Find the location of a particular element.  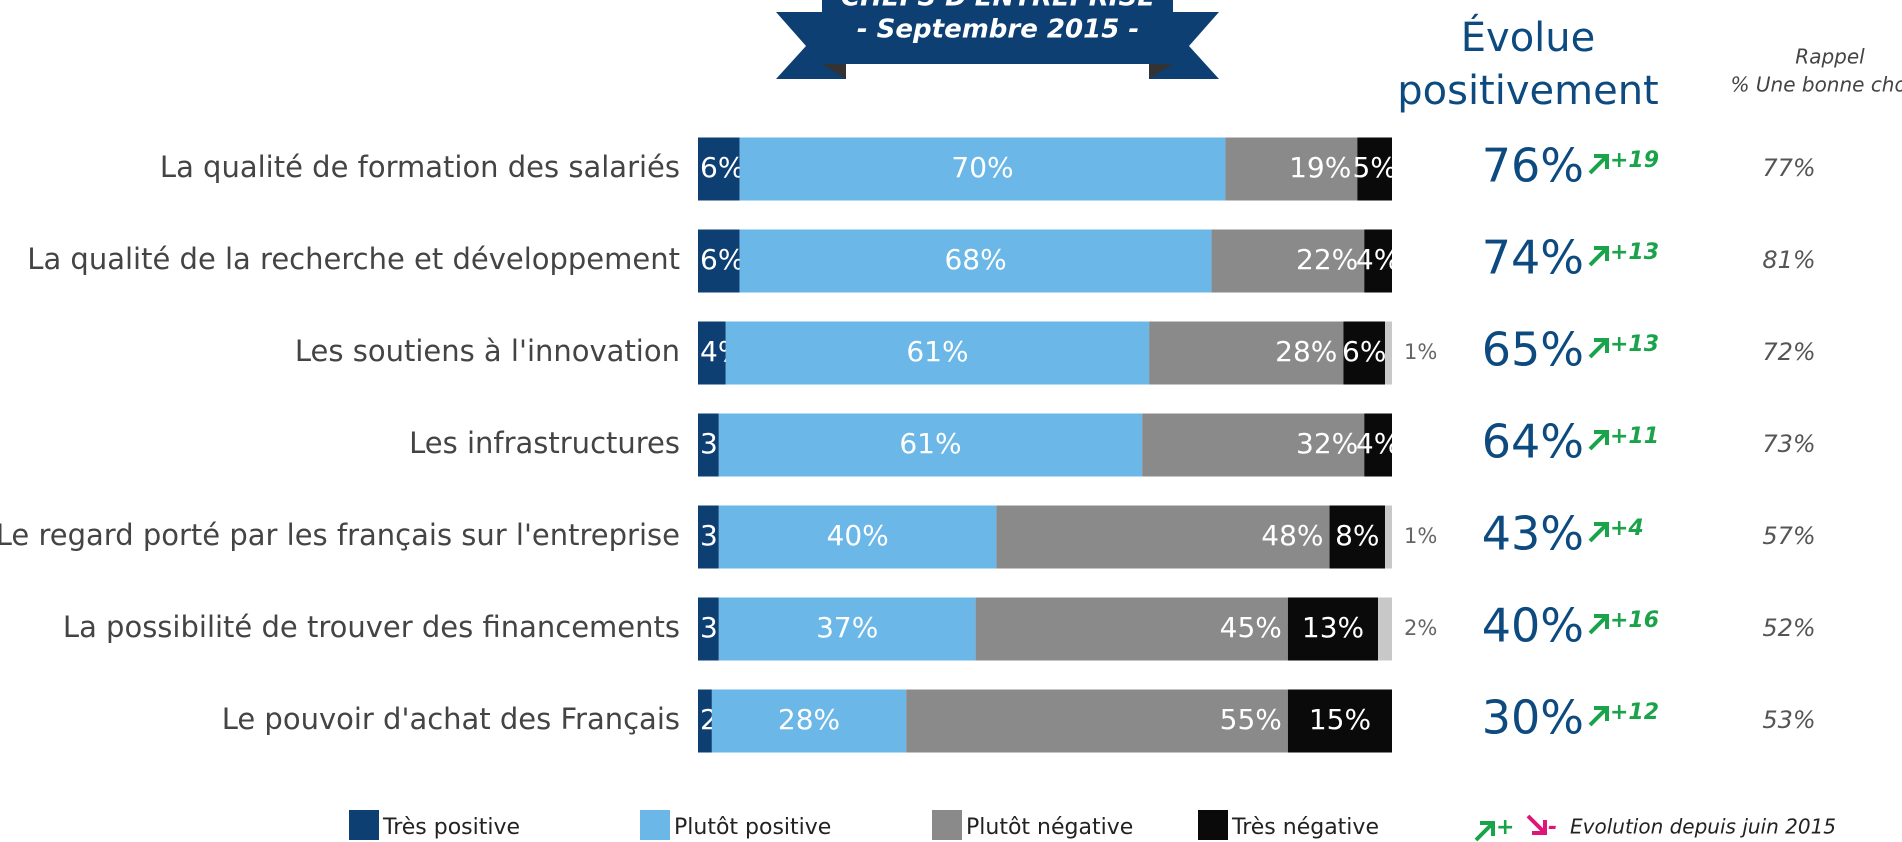

category-label: Le pouvoir d'achat des Français is located at coordinates (451, 719).